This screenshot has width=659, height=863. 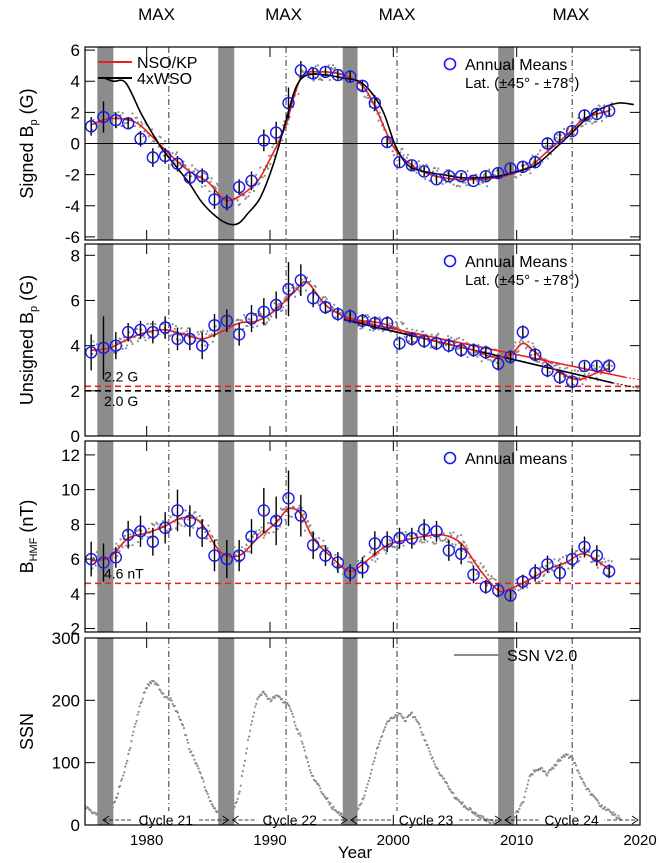 I want to click on cycle-arrow-left, so click(x=235, y=820).